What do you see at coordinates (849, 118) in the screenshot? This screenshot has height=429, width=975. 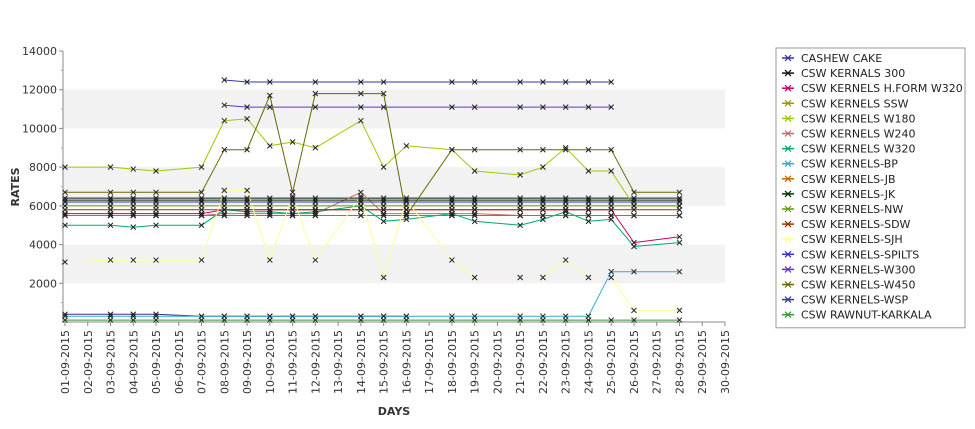 I see `legend-item-csw-kernels-w180: CSW KERNELS W180` at bounding box center [849, 118].